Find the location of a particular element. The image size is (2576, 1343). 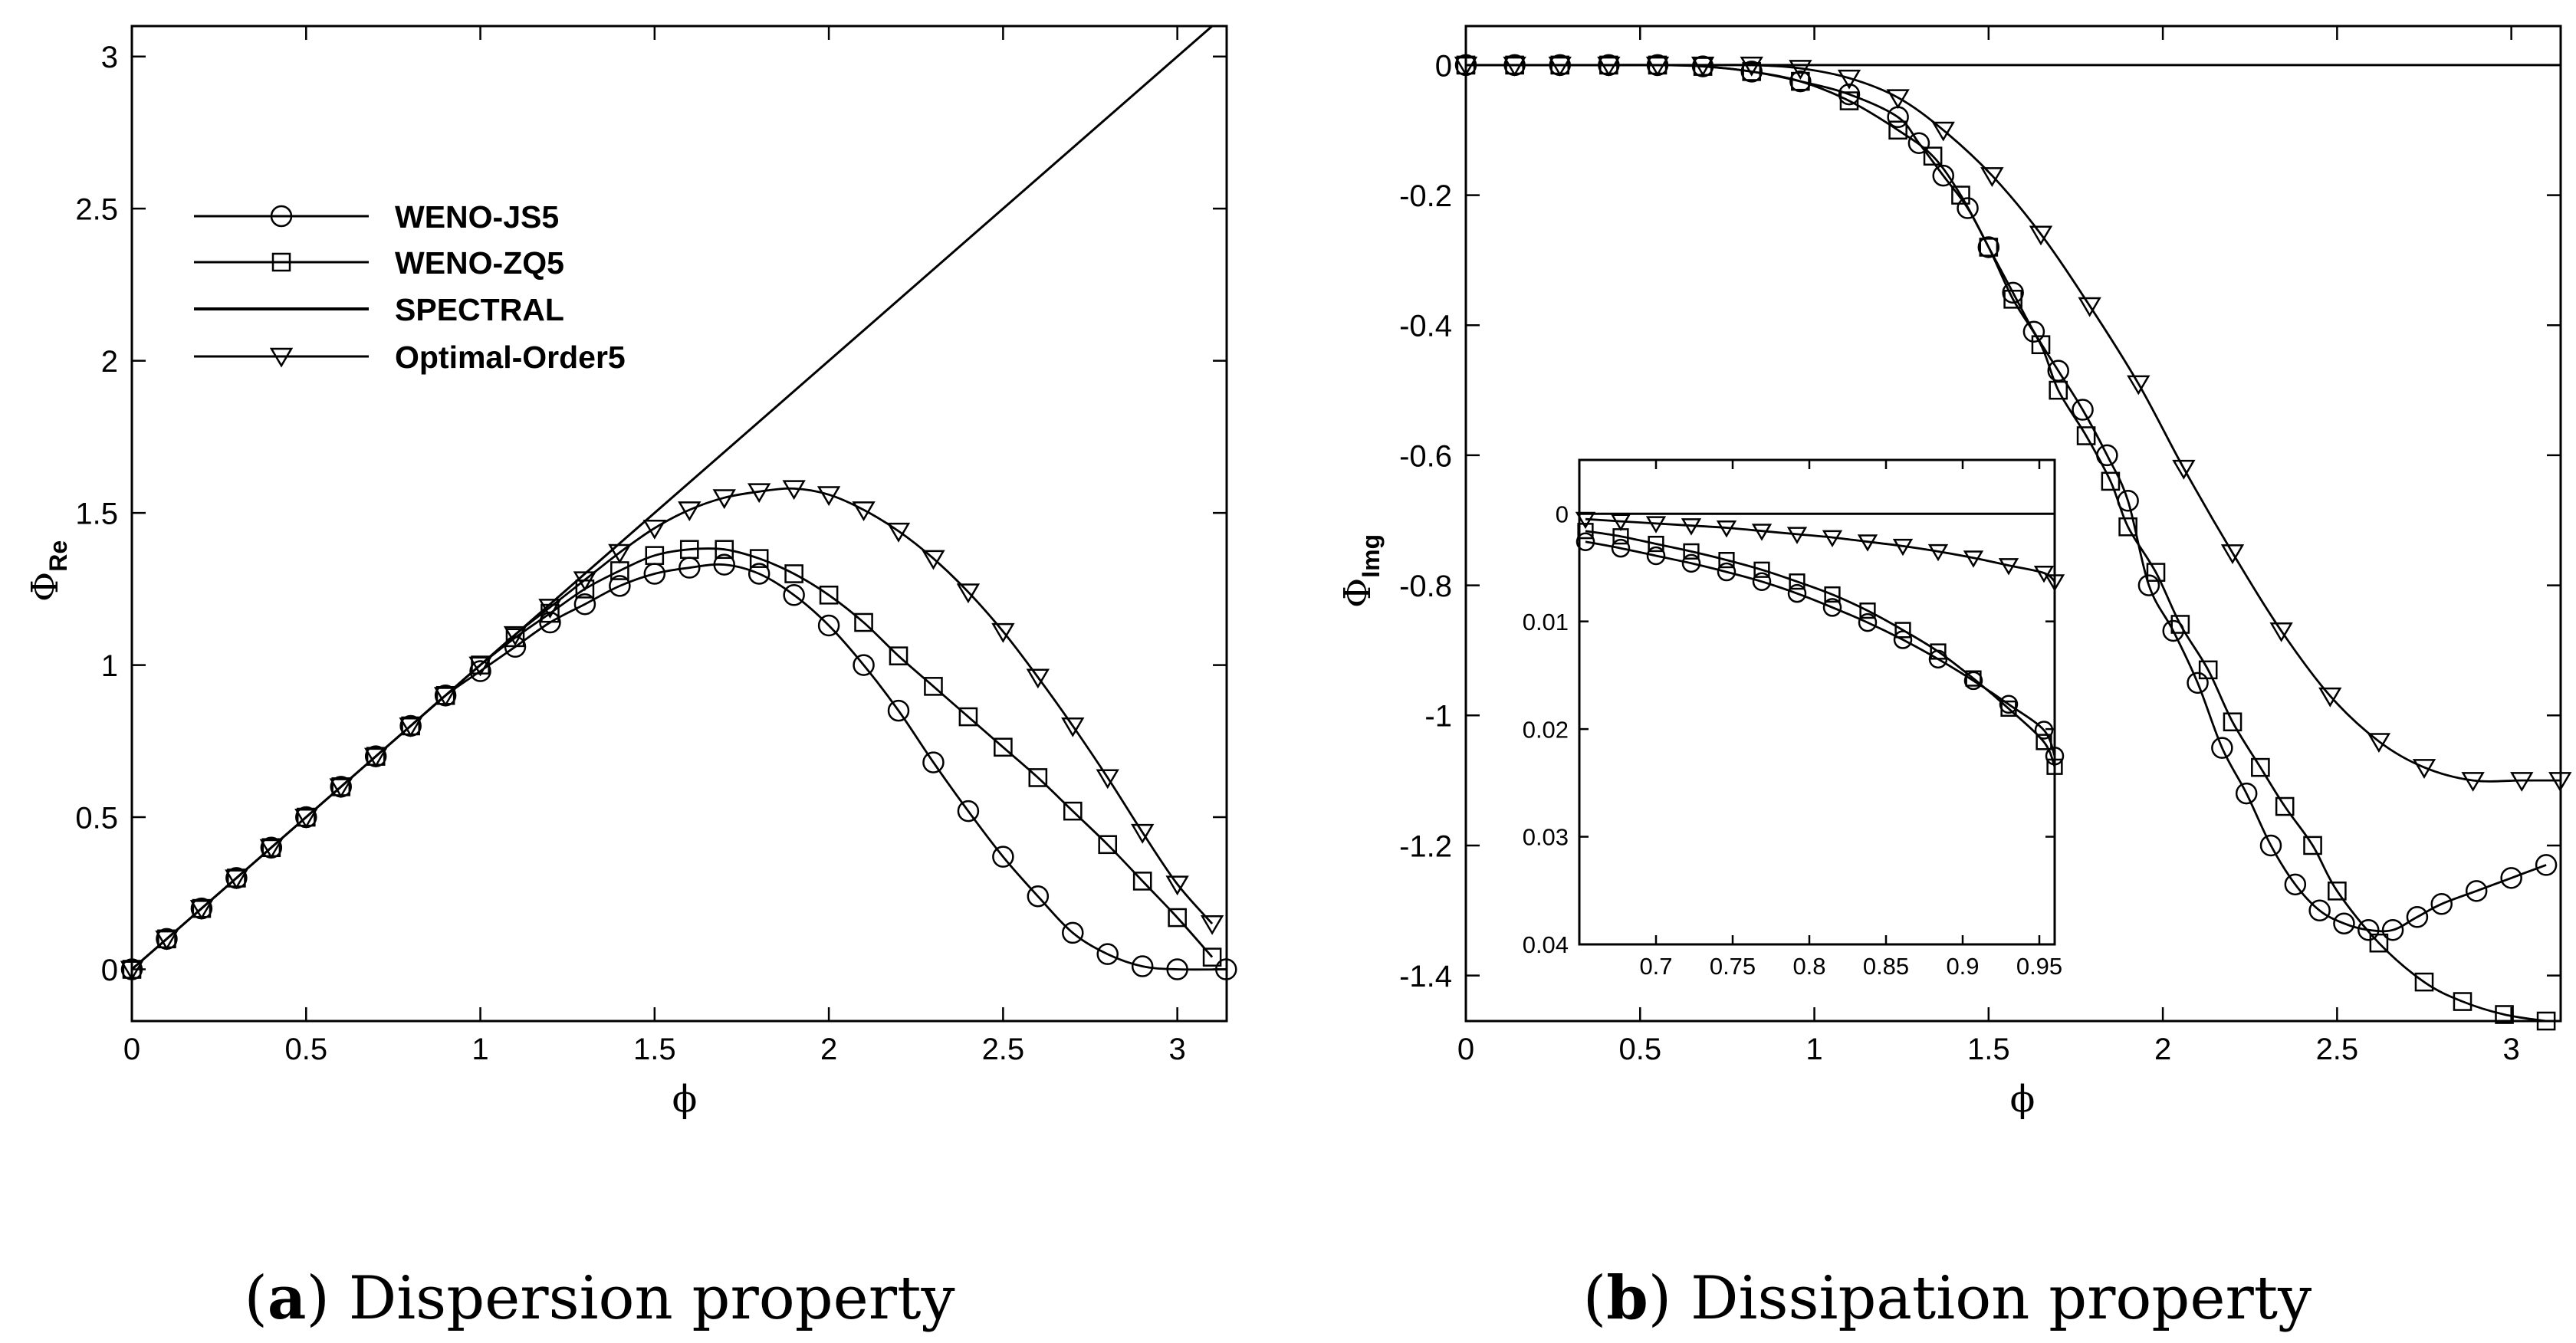

panel-b-x-tick-label: 2 is located at coordinates (2162, 1049).